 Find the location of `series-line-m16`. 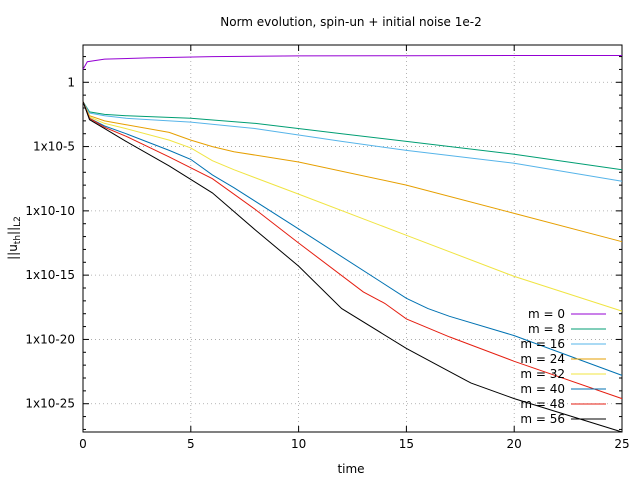

series-line-m16 is located at coordinates (352, 141).